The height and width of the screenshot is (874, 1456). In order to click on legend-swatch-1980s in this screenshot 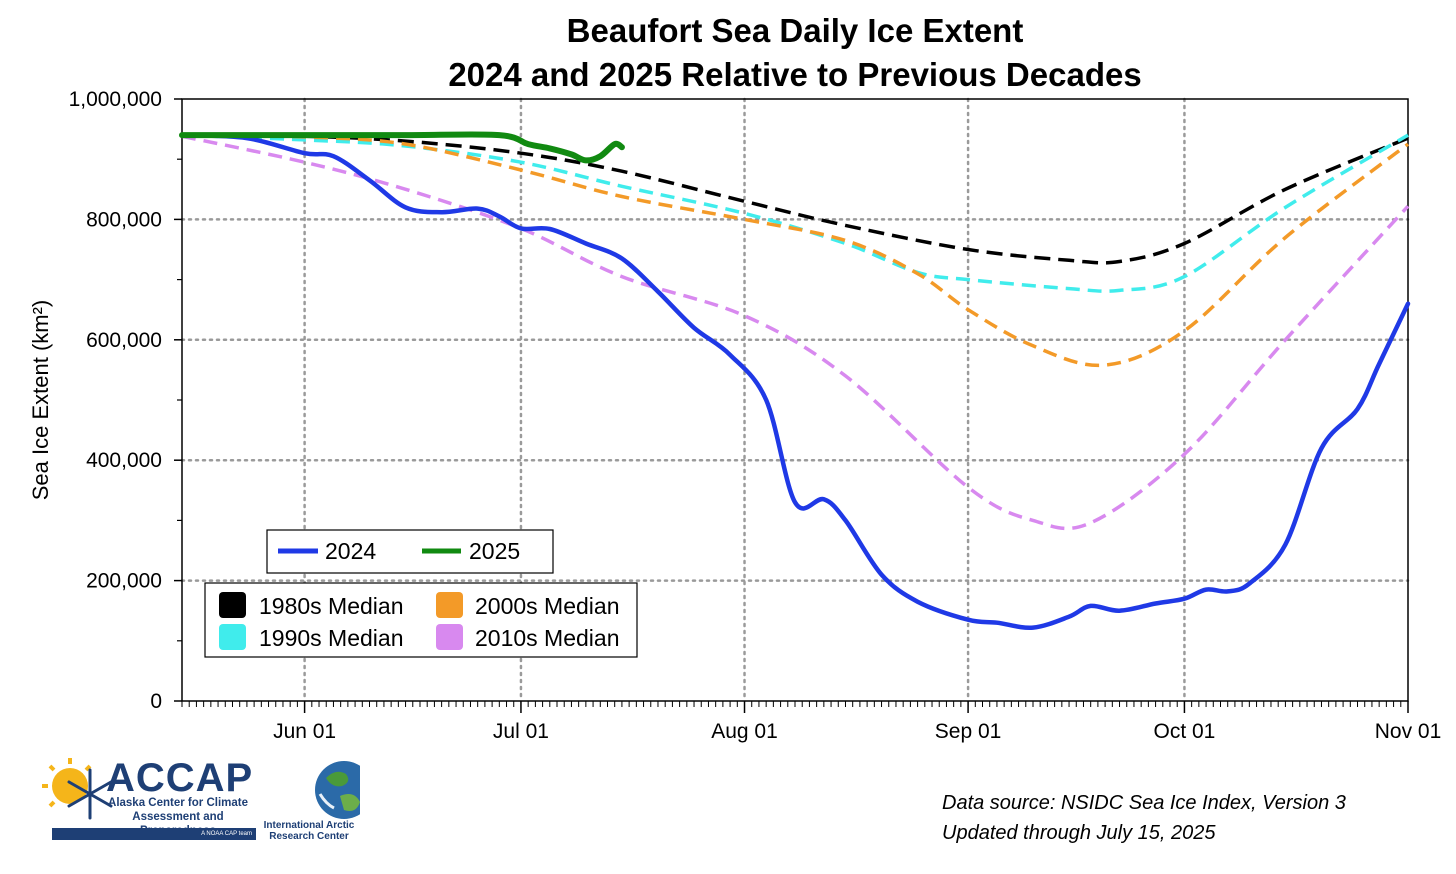, I will do `click(232, 605)`.